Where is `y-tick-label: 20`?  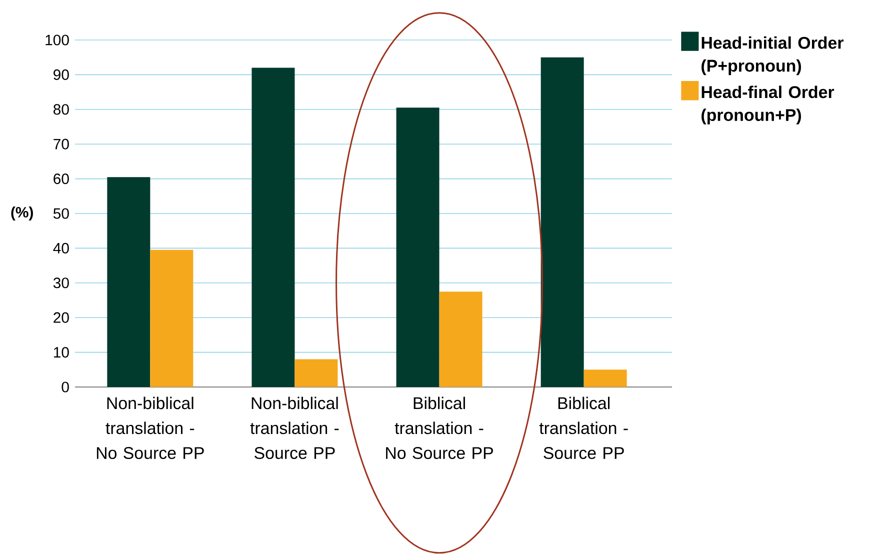 y-tick-label: 20 is located at coordinates (61, 317).